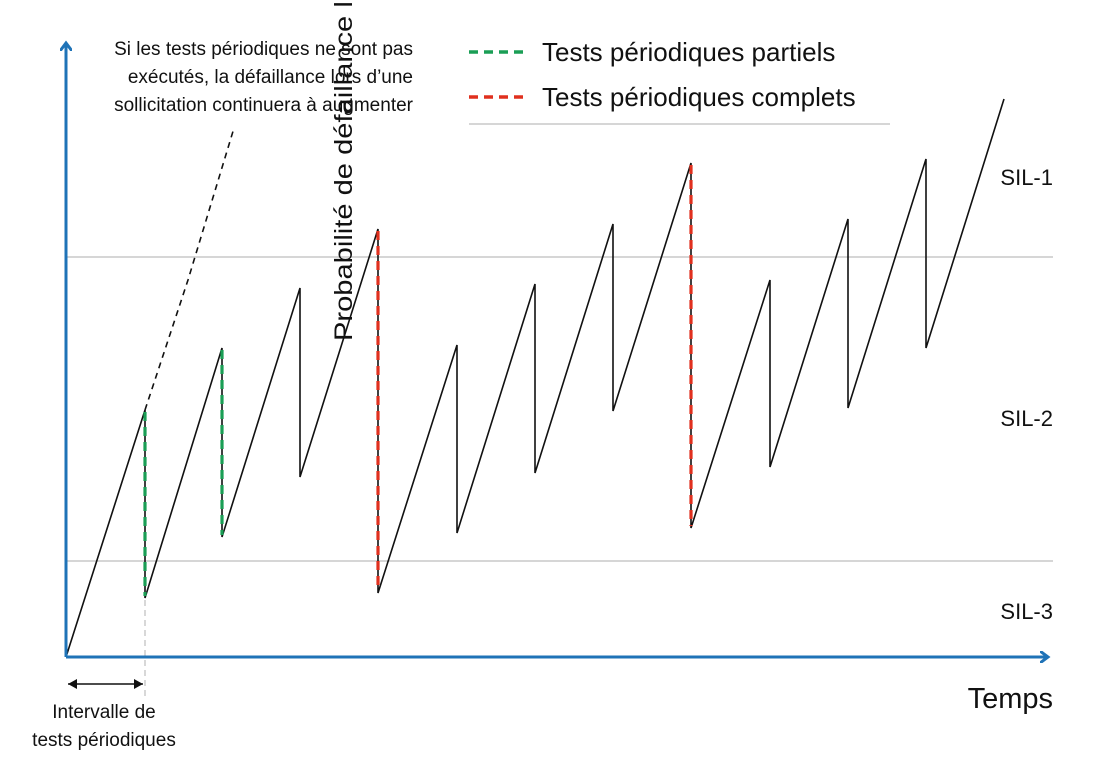 This screenshot has height=761, width=1117. I want to click on note-line-1: Si les tests périodiques ne sont pas, so click(263, 49).